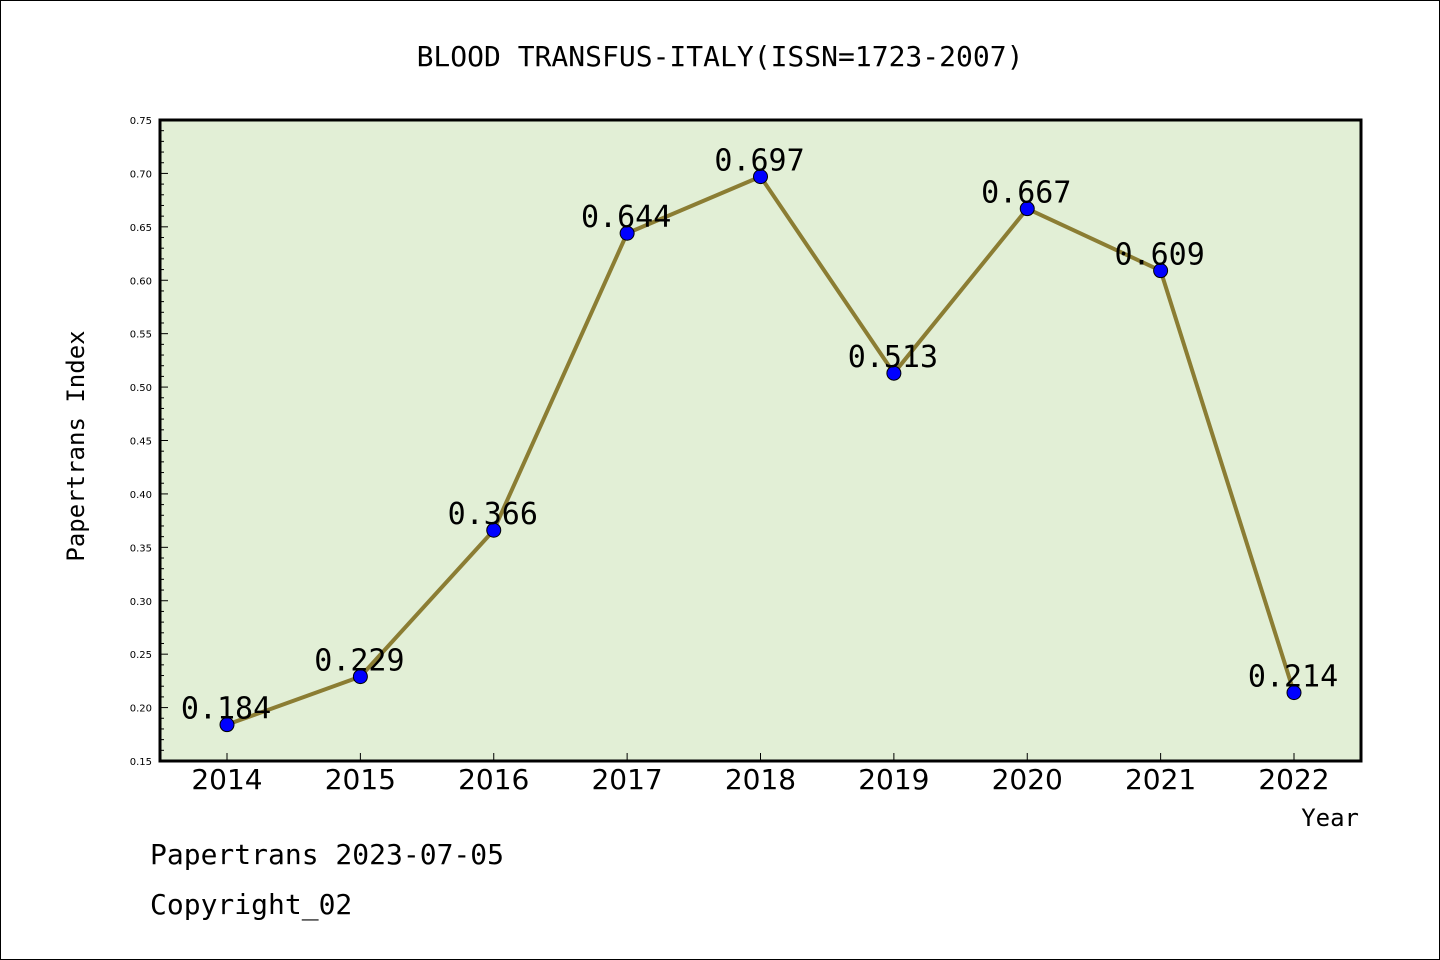 The height and width of the screenshot is (960, 1440). Describe the element at coordinates (226, 709) in the screenshot. I see `data-label: 0.184` at that location.